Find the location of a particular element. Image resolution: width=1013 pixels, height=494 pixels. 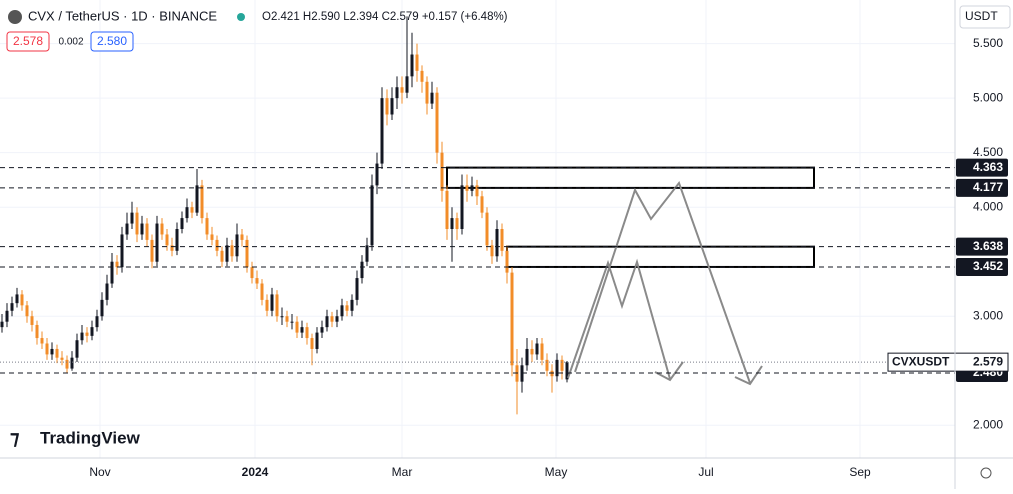

settings-icon is located at coordinates (986, 473).